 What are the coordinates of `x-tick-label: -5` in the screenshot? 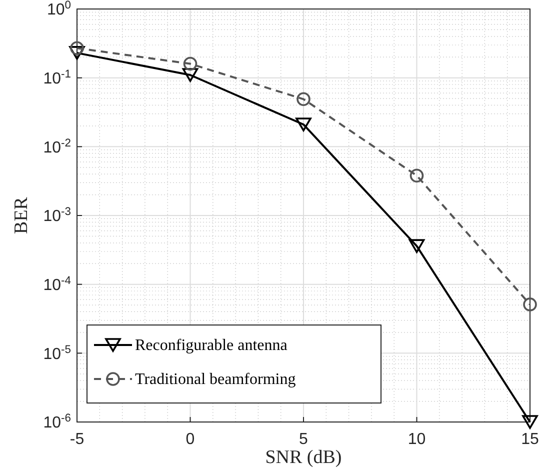 It's located at (77, 439).